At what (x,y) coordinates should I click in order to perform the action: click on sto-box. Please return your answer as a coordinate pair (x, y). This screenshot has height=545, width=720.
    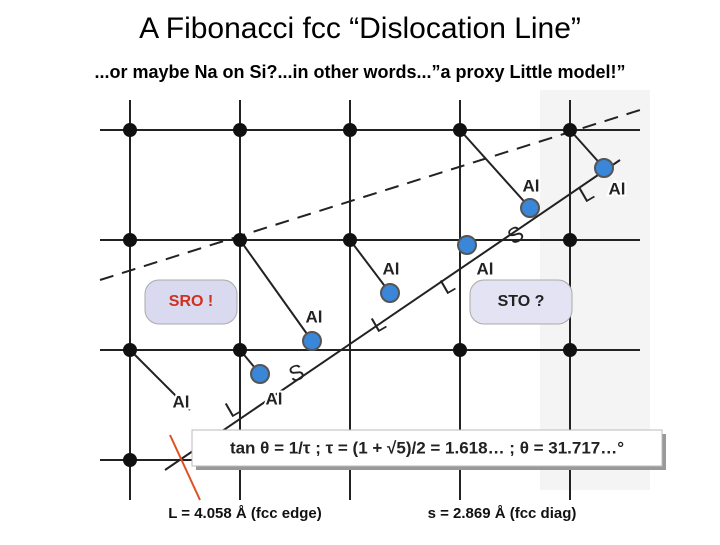
    Looking at the image, I should click on (521, 302).